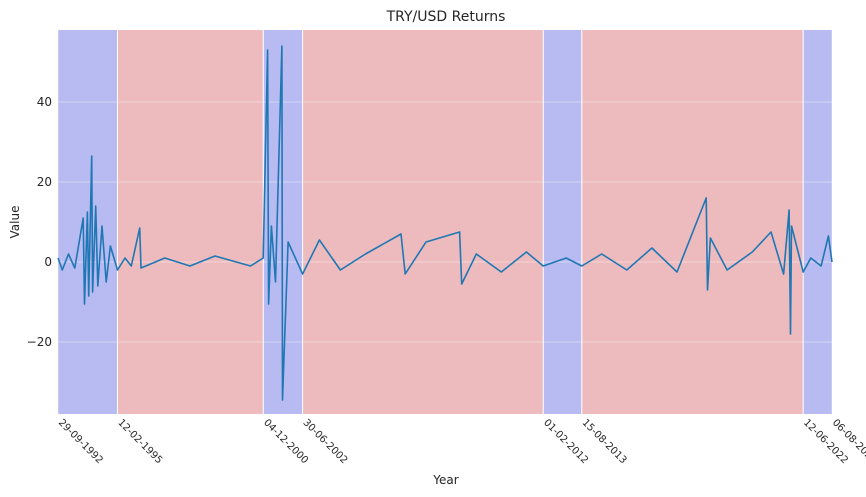 This screenshot has width=866, height=497. Describe the element at coordinates (445, 480) in the screenshot. I see `x-axis-label: Year` at that location.